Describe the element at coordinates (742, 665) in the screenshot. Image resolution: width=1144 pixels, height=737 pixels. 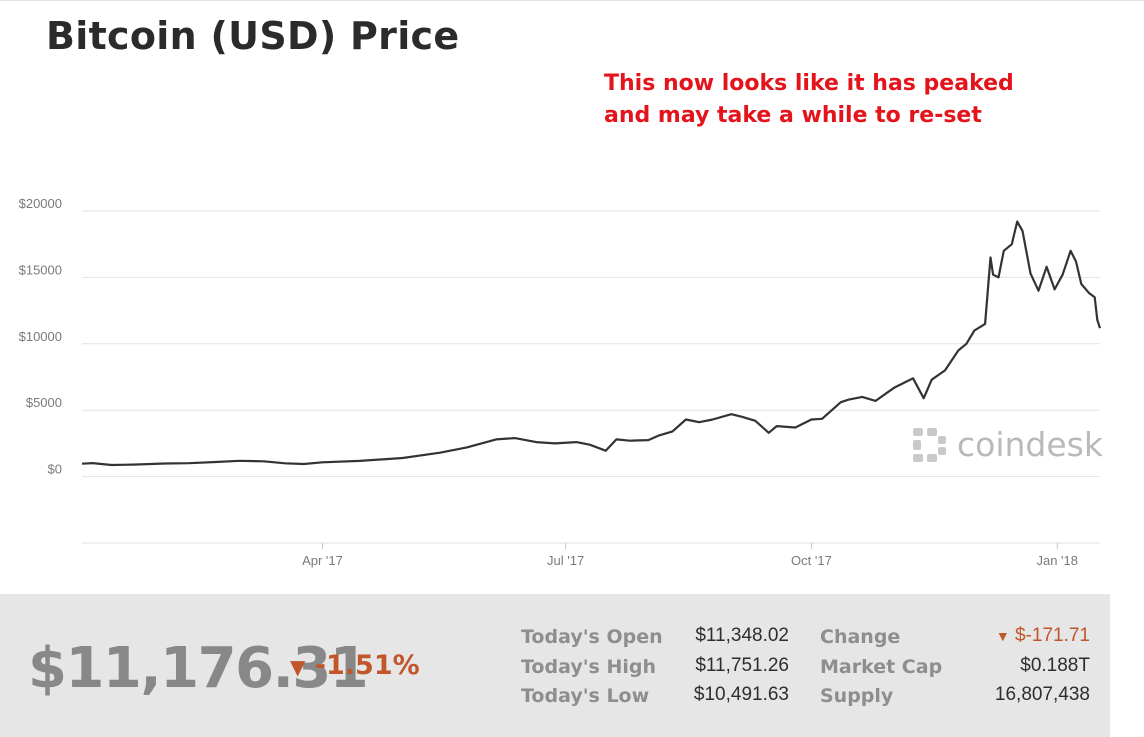
I see `stat-high-value: $11,751.26` at that location.